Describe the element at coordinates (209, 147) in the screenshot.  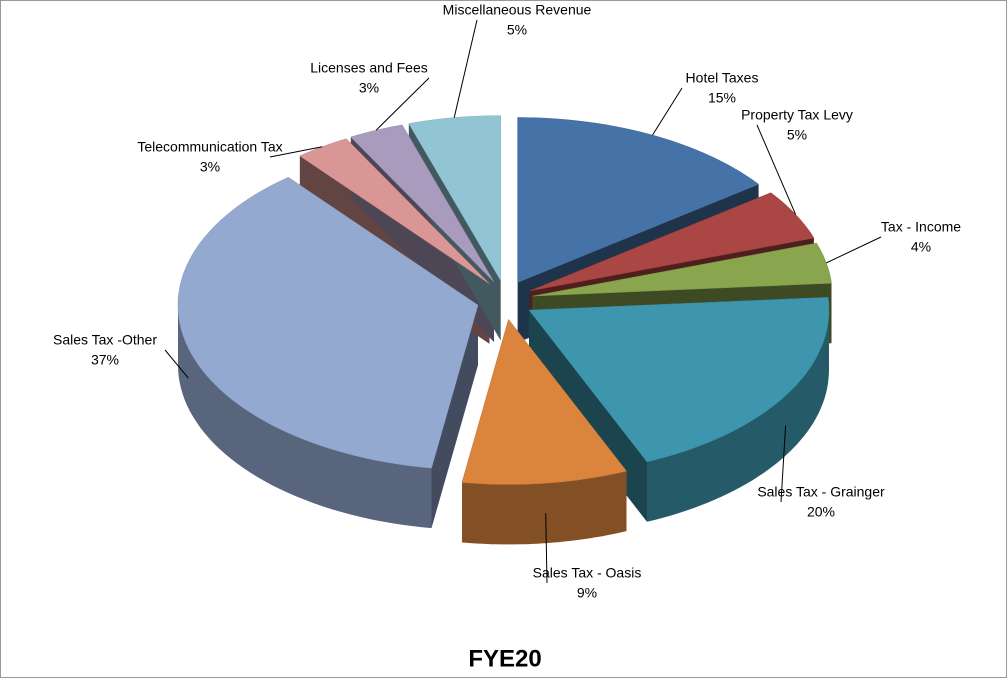
I see `slice-label: Telecommunication Tax` at that location.